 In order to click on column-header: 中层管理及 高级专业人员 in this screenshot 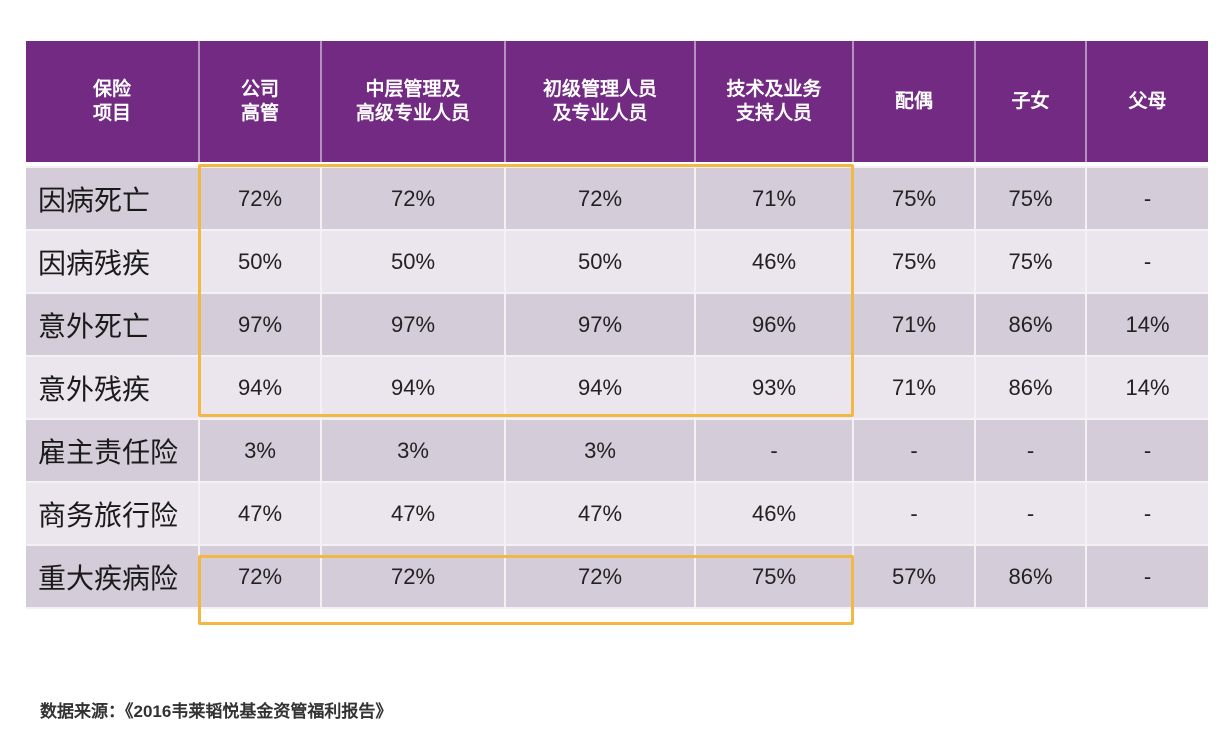, I will do `click(414, 101)`.